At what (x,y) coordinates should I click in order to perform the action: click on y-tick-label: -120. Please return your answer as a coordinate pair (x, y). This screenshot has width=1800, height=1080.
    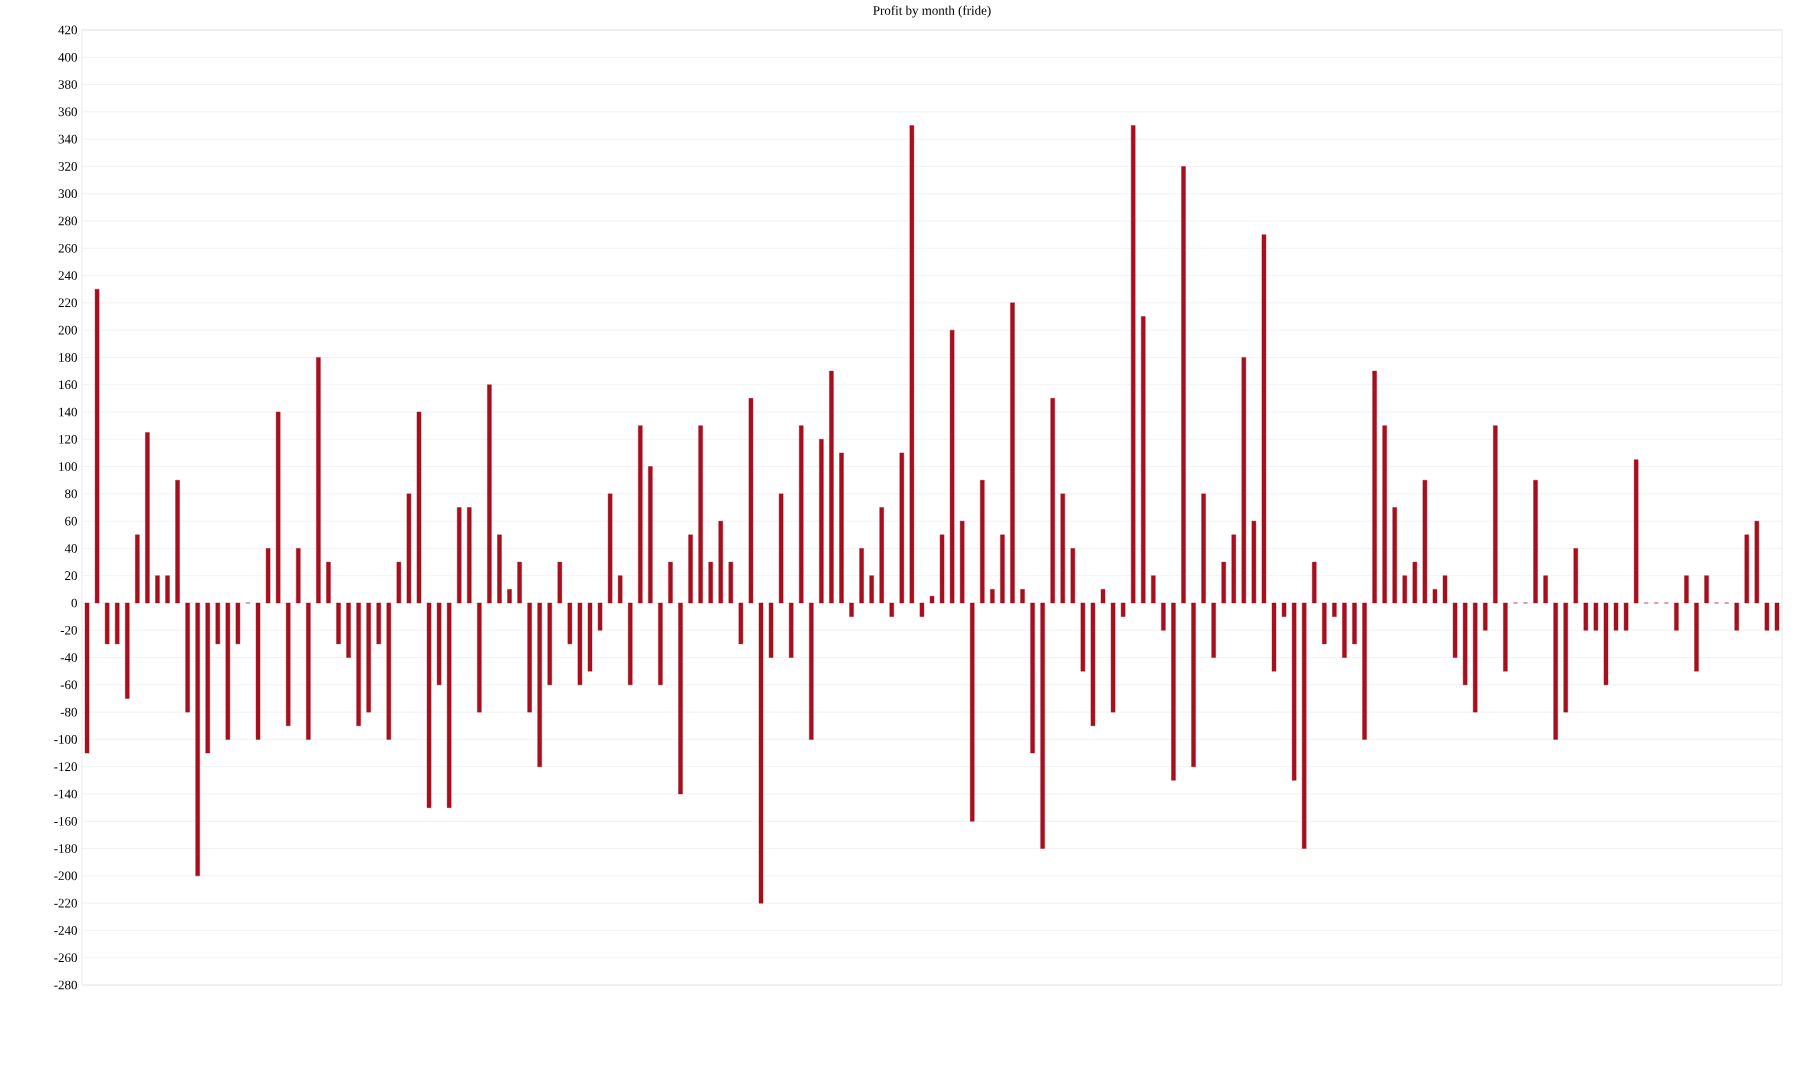
    Looking at the image, I should click on (65, 767).